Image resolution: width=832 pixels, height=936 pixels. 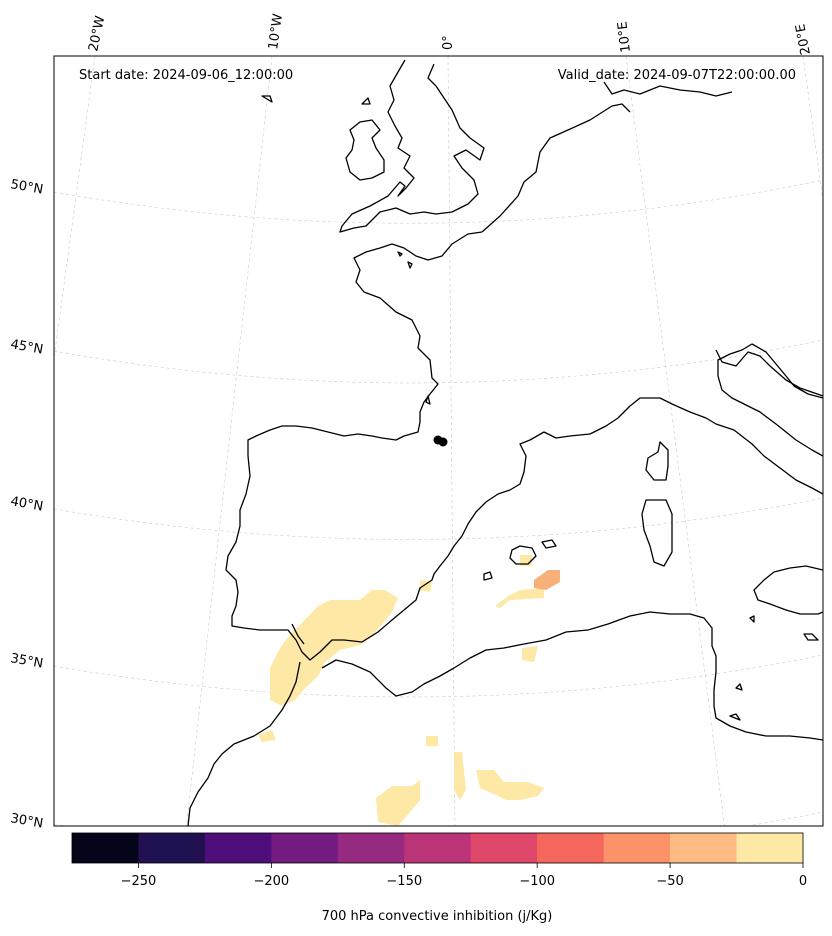 What do you see at coordinates (26, 661) in the screenshot?
I see `lat-label-35n: 35°N` at bounding box center [26, 661].